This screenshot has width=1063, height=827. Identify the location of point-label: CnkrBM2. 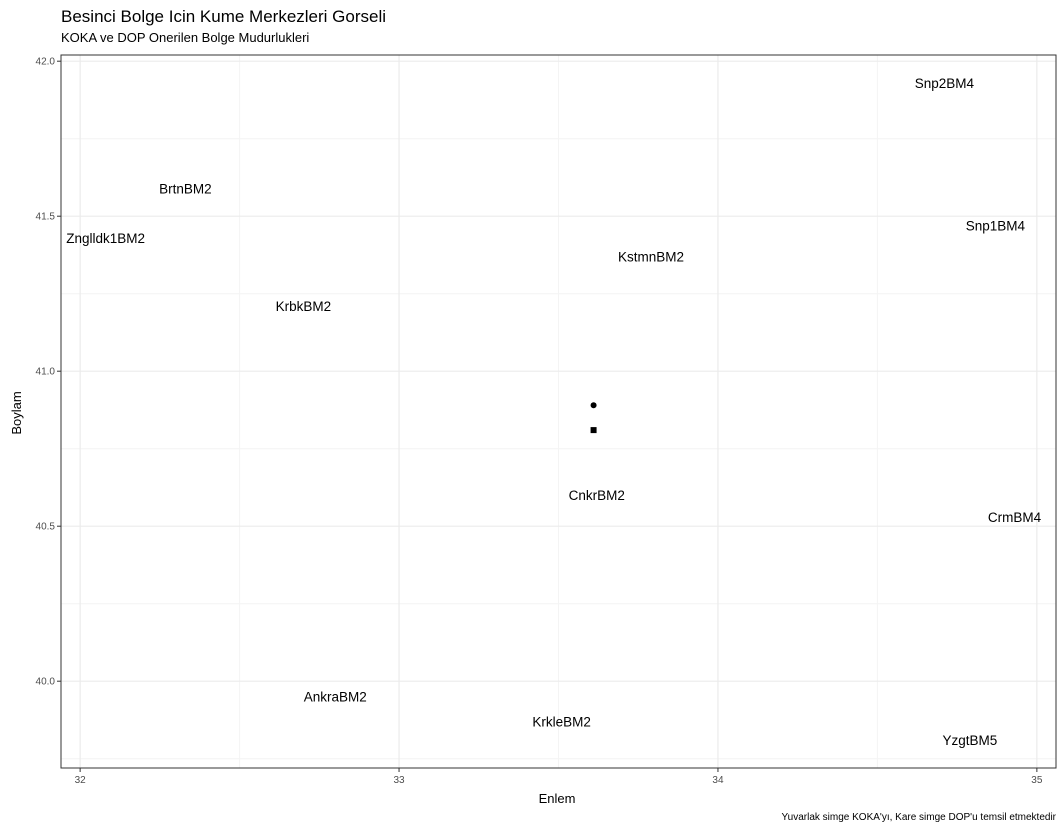
(597, 495).